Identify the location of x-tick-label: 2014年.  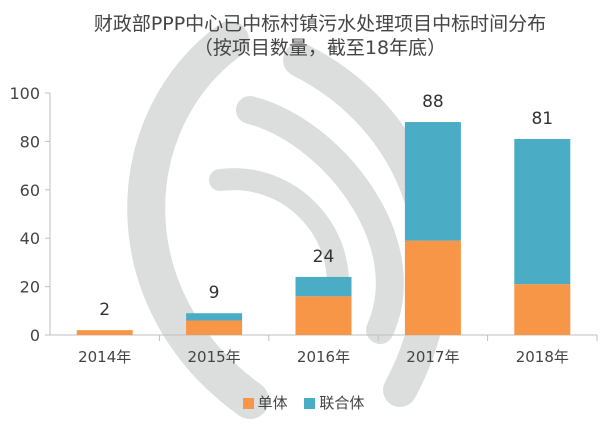
(104, 357).